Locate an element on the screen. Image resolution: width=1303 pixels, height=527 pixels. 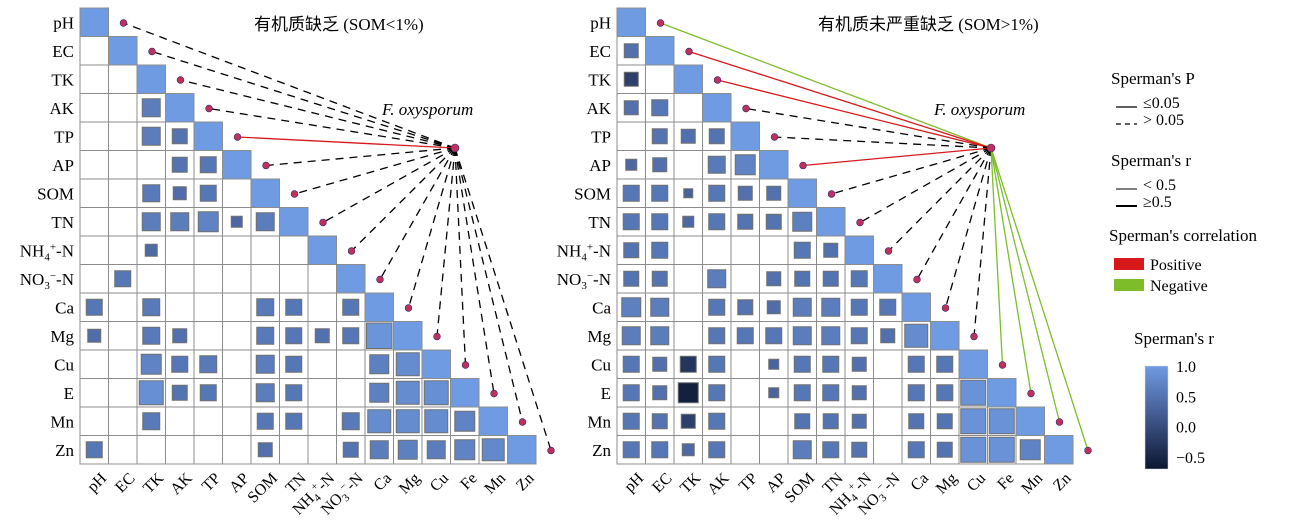
target-node is located at coordinates (991, 148).